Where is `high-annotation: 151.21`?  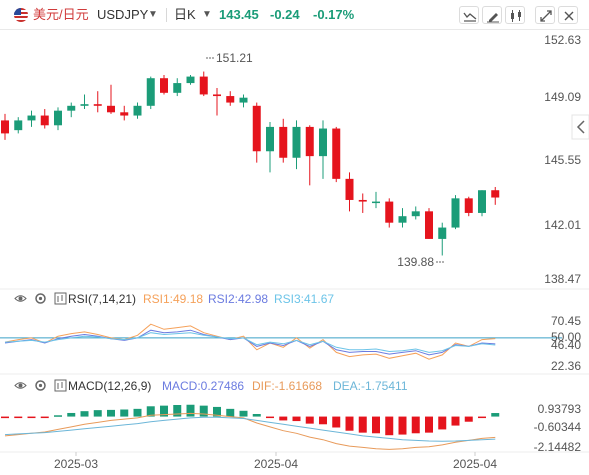
high-annotation: 151.21 is located at coordinates (234, 58).